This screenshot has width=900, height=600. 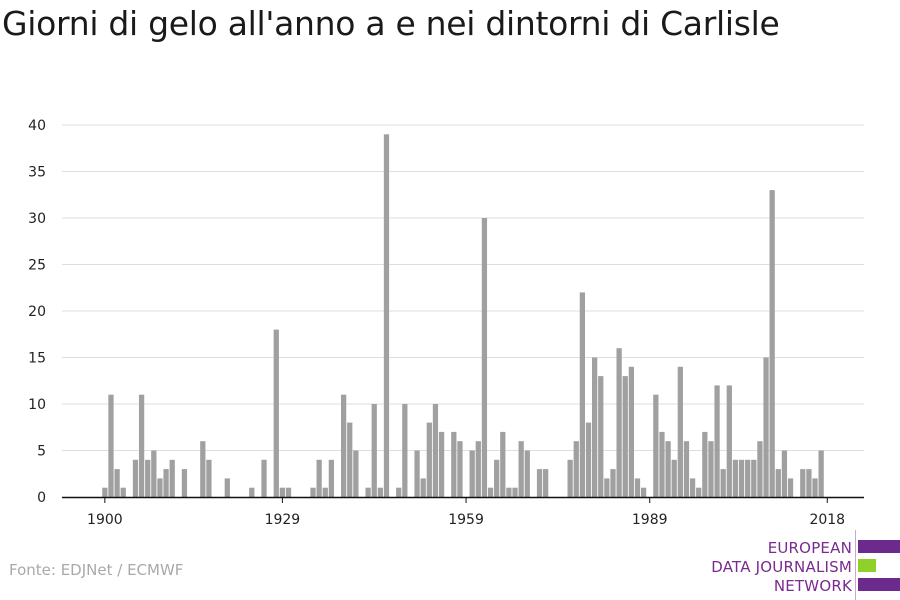 What do you see at coordinates (37, 266) in the screenshot?
I see `y-tick-label: 25` at bounding box center [37, 266].